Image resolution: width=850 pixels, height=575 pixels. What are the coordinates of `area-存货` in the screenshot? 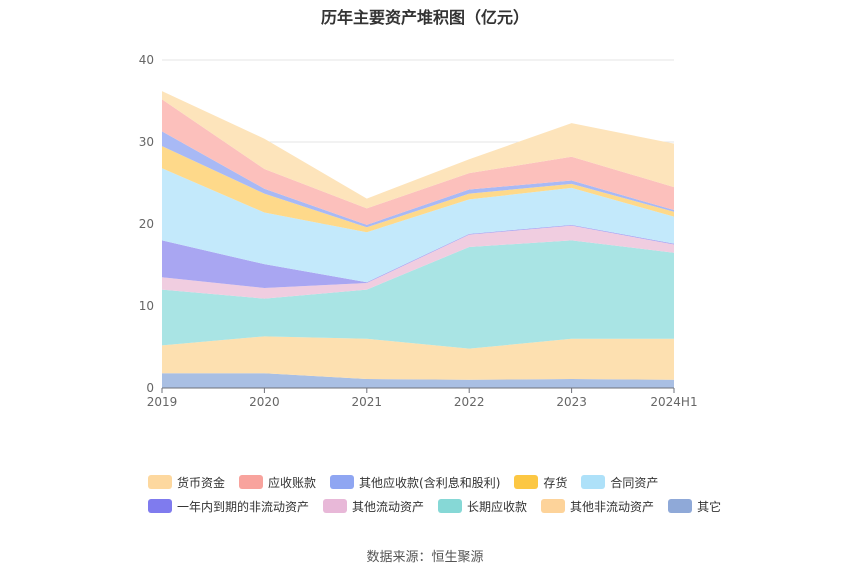 It's located at (418, 189).